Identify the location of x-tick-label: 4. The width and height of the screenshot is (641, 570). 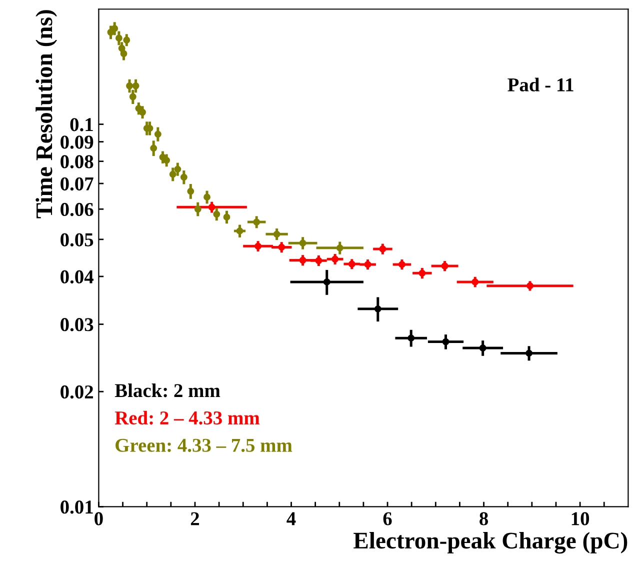
(291, 519).